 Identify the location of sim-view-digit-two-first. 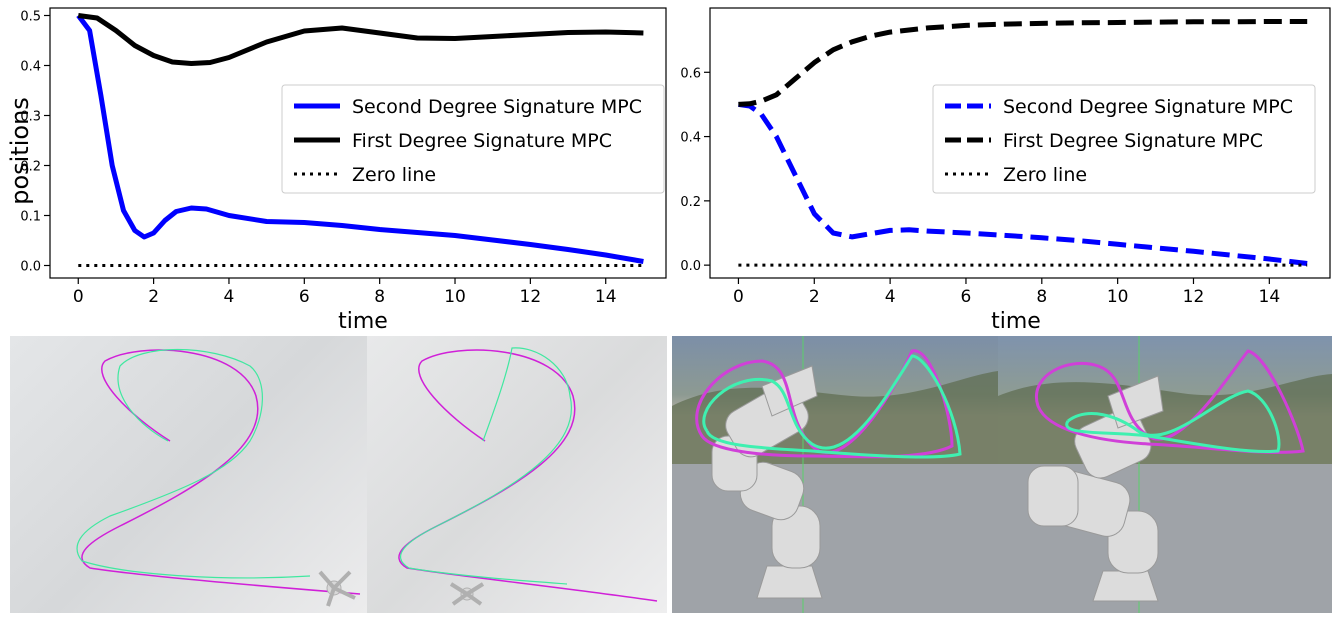
(188, 474).